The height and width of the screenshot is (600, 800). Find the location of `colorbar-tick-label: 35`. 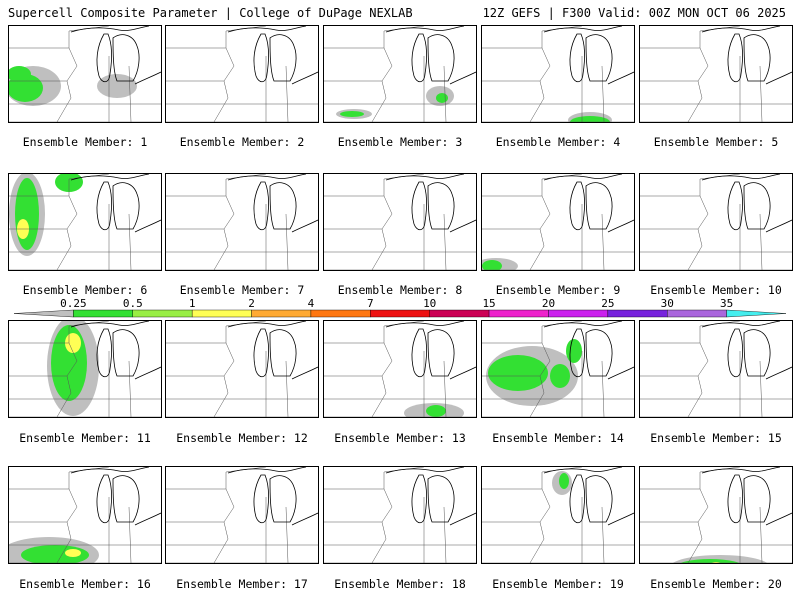

colorbar-tick-label: 35 is located at coordinates (726, 303).